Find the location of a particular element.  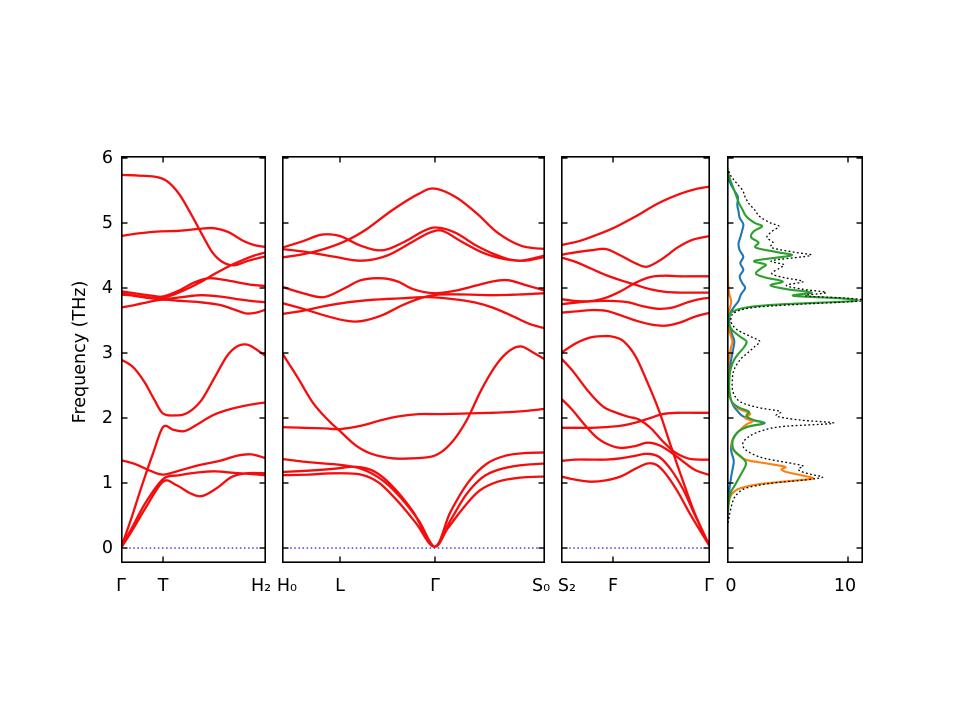

x-tick-label: F is located at coordinates (613, 586).